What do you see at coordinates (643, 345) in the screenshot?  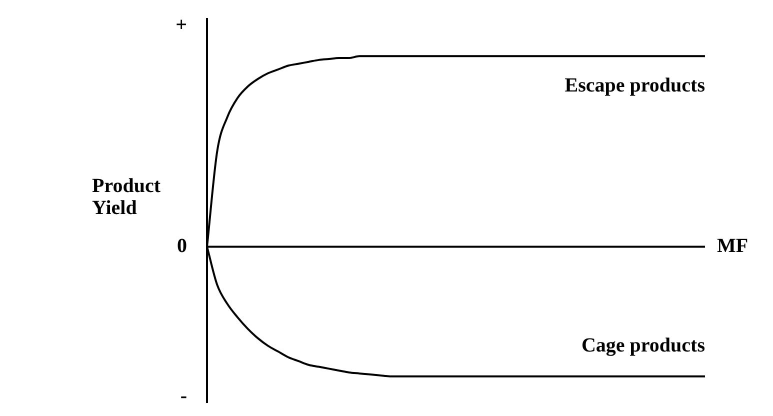 I see `series-label: Cage products` at bounding box center [643, 345].